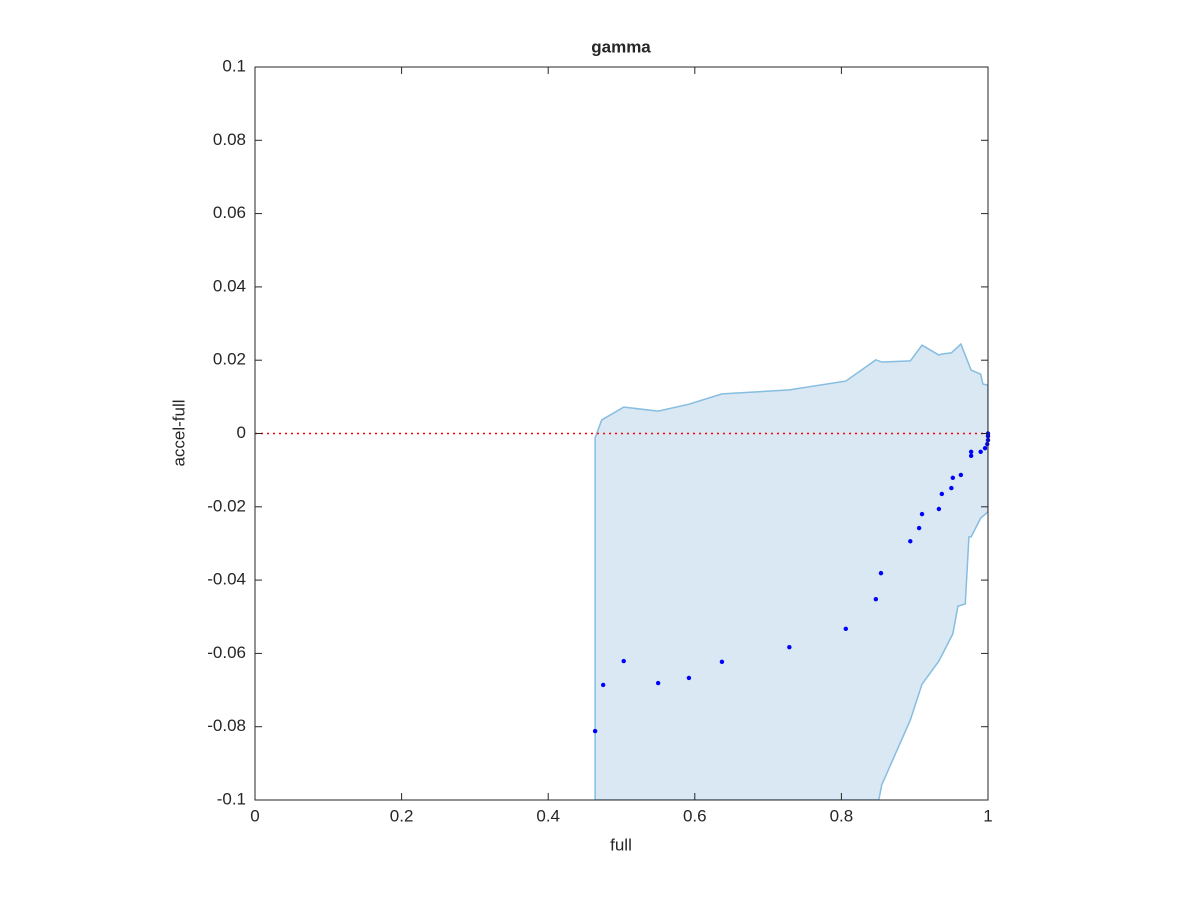  I want to click on y-tick-label: -0.1, so click(231, 798).